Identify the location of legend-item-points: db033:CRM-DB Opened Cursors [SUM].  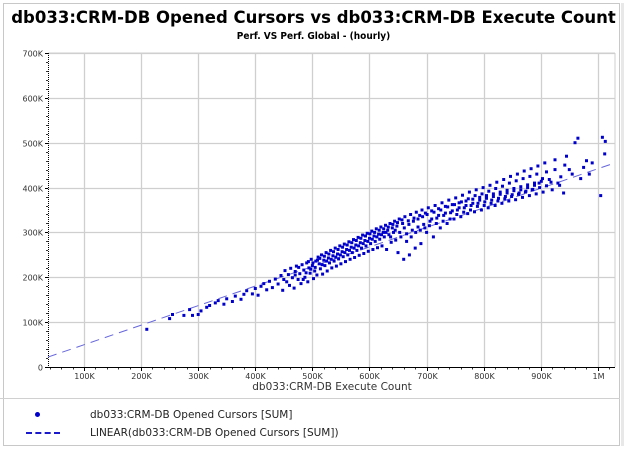
(160, 415).